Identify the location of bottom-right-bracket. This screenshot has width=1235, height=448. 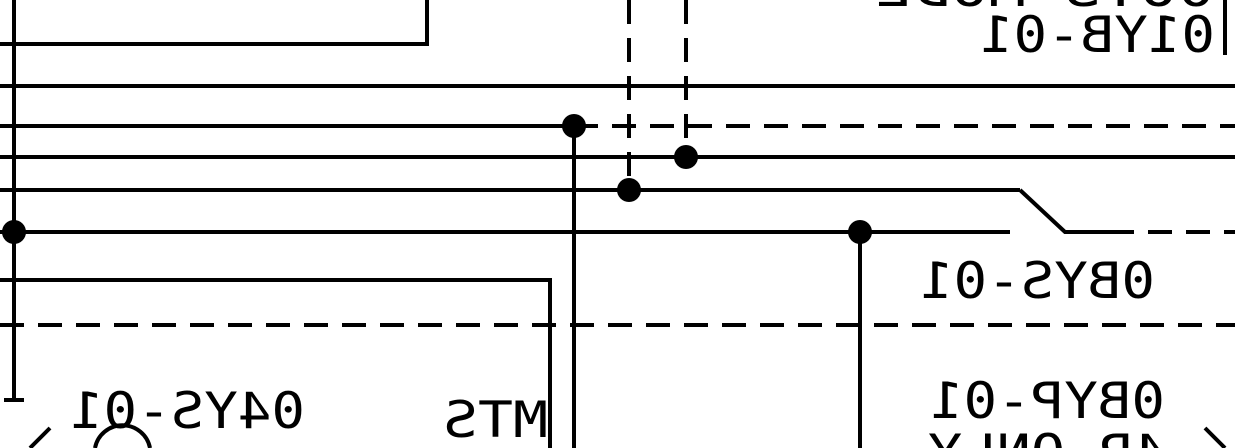
(1215, 437).